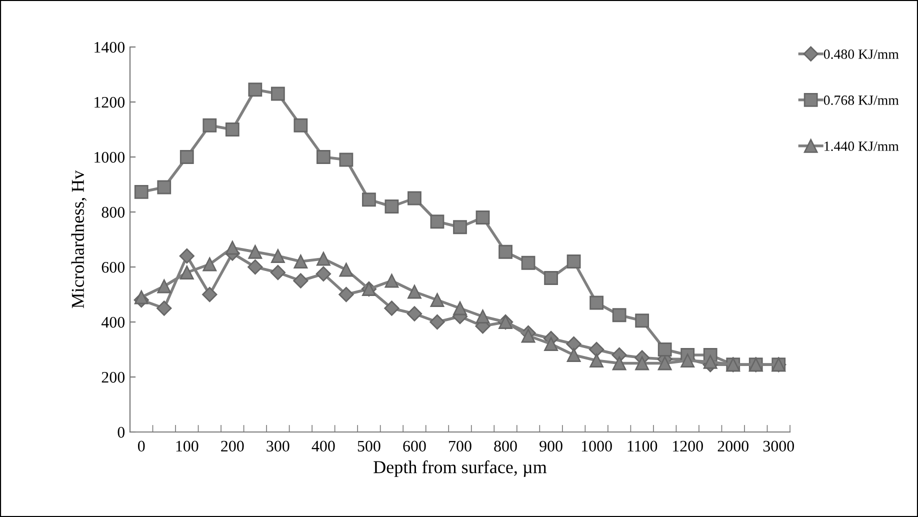 The height and width of the screenshot is (517, 918). Describe the element at coordinates (113, 377) in the screenshot. I see `y-tick-label: 200` at that location.